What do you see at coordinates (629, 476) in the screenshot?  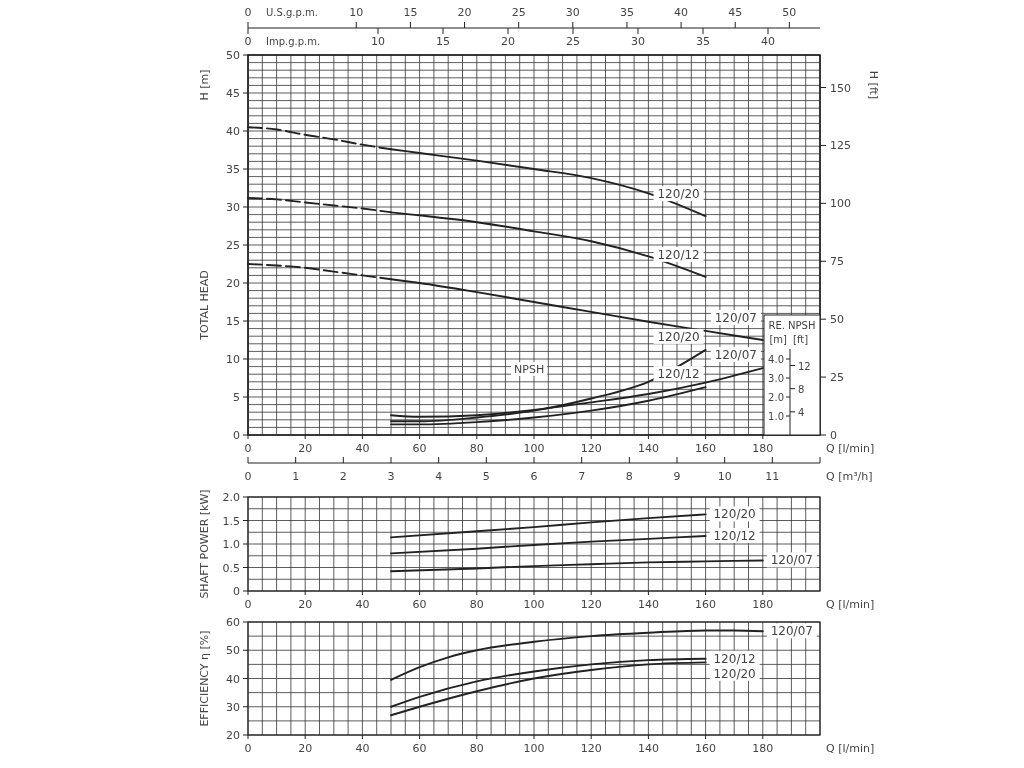 I see `x2-tick-label: 8` at bounding box center [629, 476].